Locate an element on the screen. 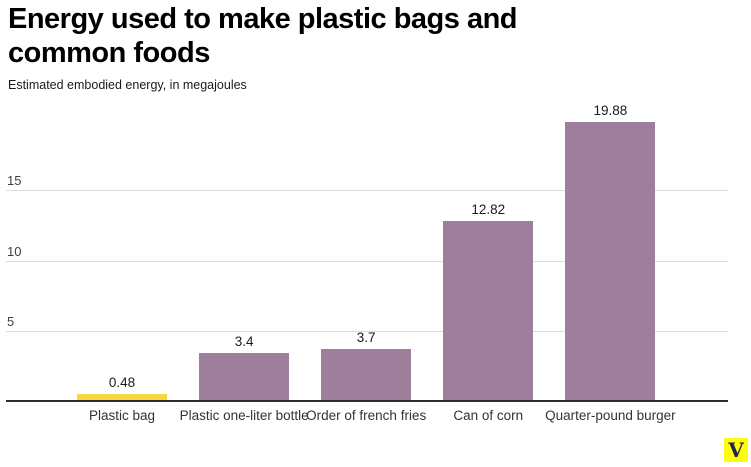  bar-can-of-corn is located at coordinates (488, 311).